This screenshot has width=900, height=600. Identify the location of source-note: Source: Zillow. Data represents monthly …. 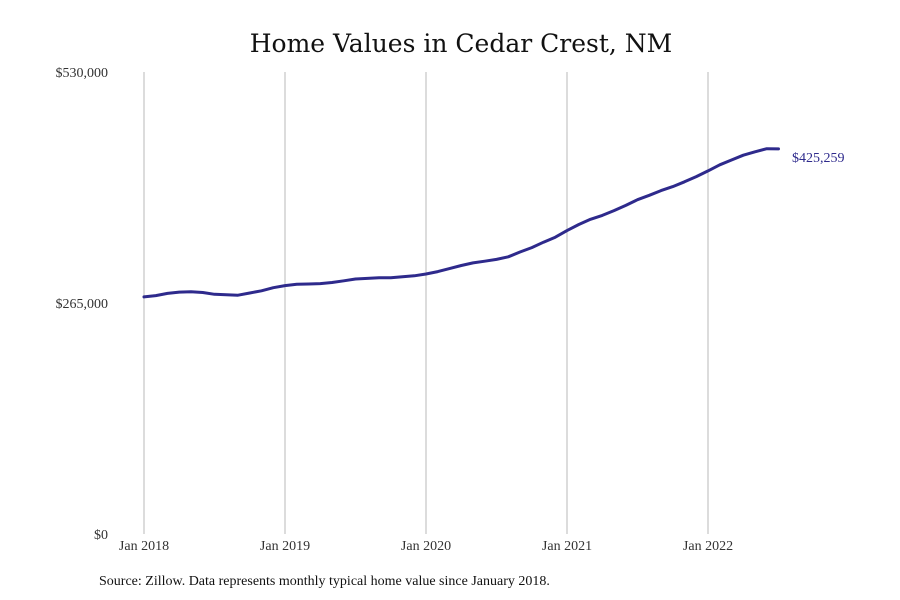
(324, 581).